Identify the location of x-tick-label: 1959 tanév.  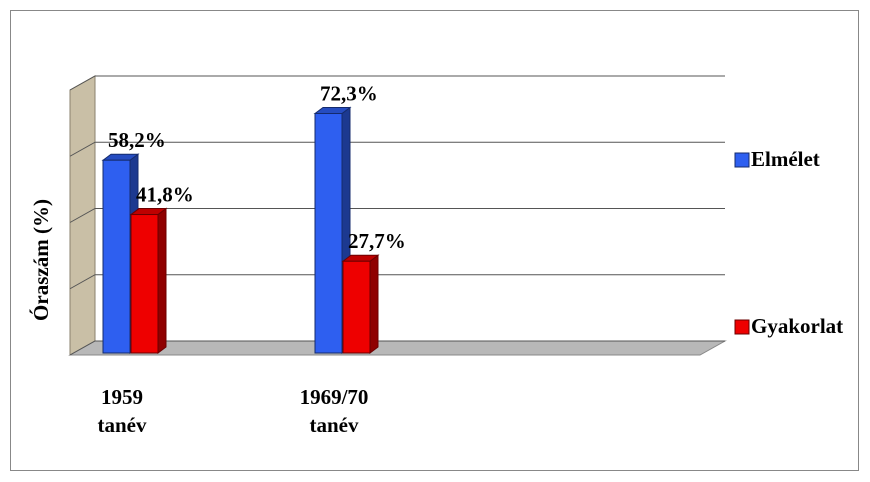
(122, 411).